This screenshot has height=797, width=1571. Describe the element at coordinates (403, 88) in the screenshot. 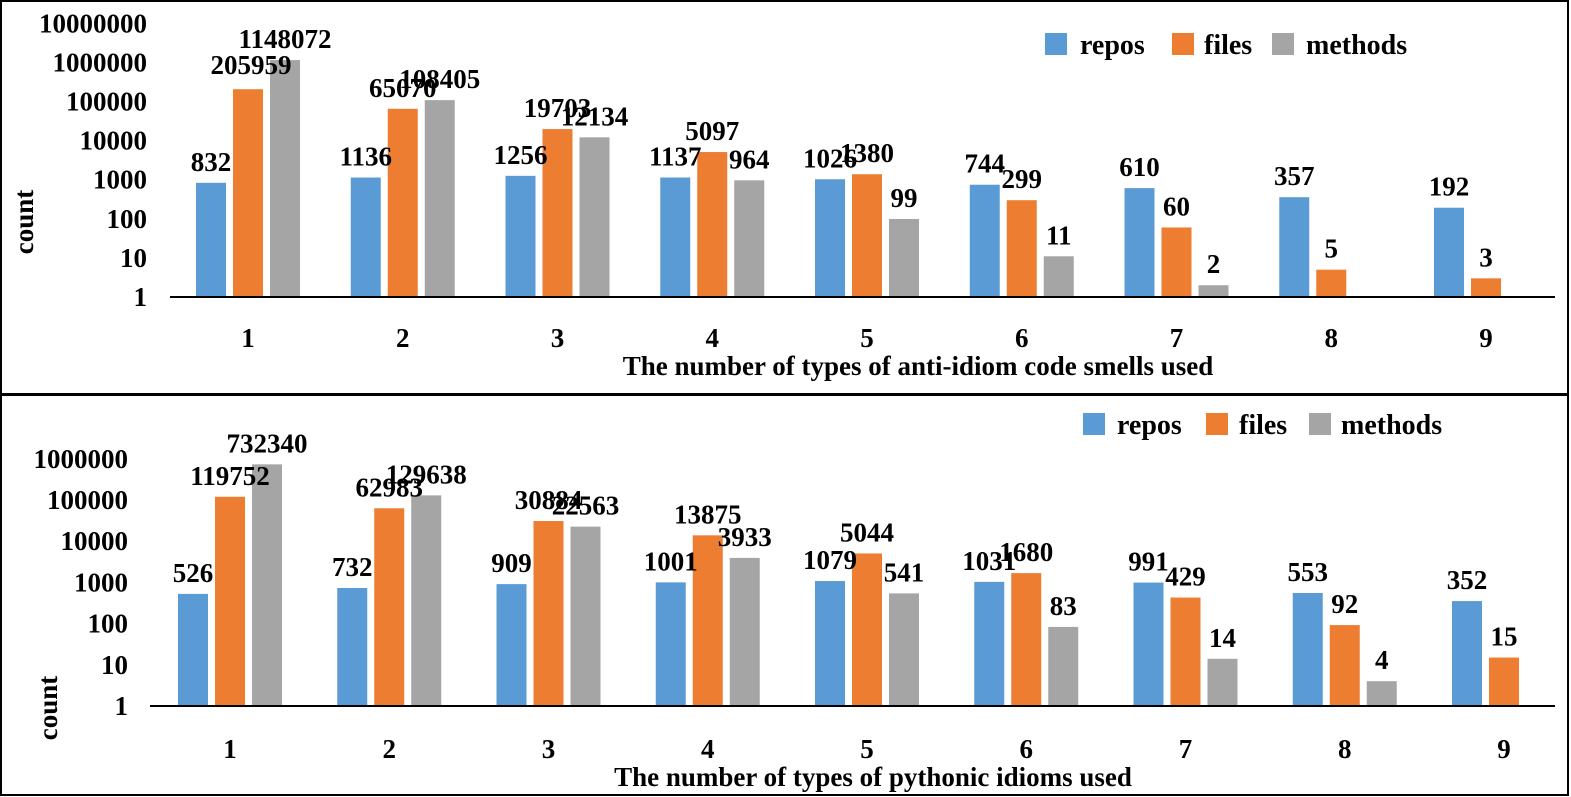

I see `data-label-files-2: 65070` at that location.